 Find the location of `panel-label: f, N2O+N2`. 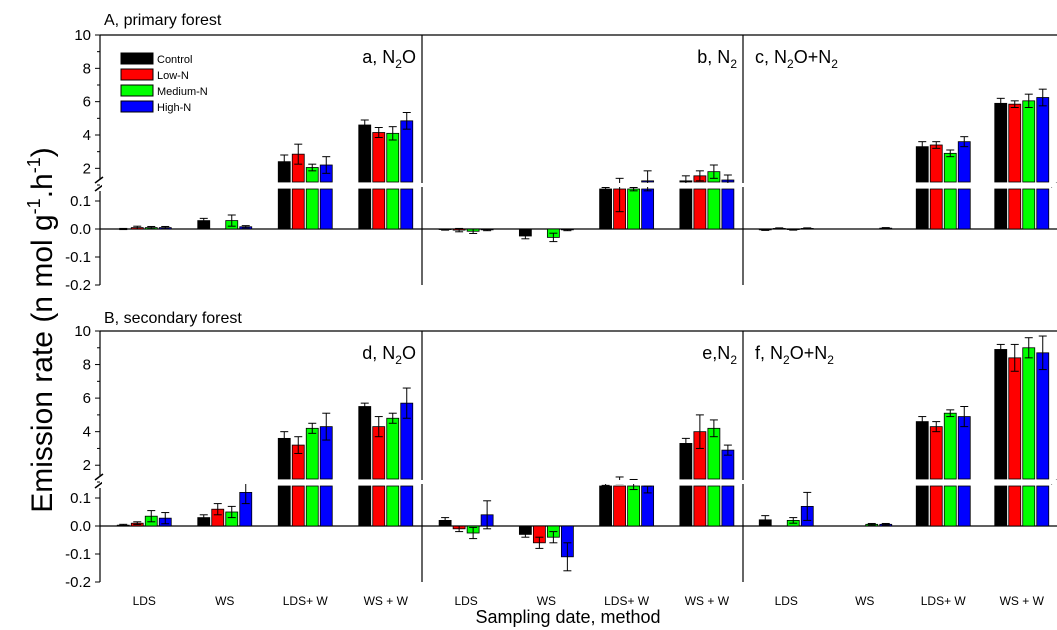

panel-label: f, N2O+N2 is located at coordinates (794, 355).